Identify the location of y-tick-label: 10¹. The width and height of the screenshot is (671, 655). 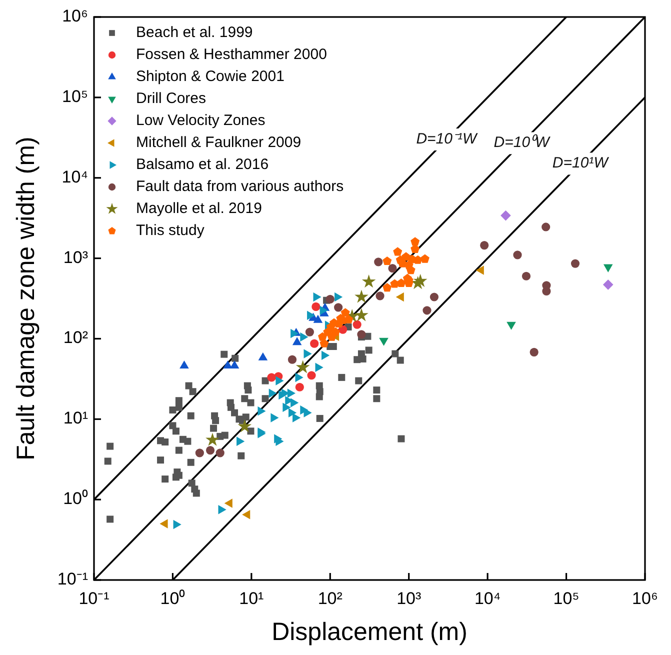
(75, 418).